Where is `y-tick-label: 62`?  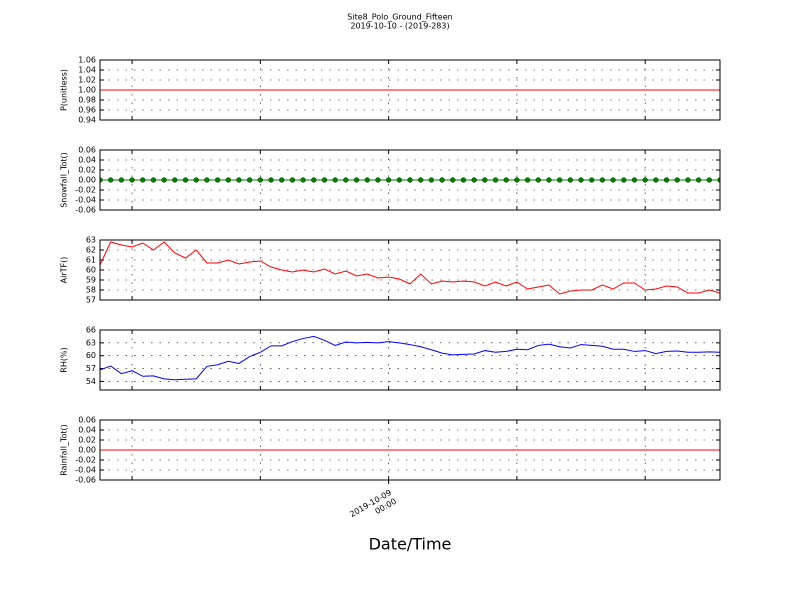
y-tick-label: 62 is located at coordinates (91, 250).